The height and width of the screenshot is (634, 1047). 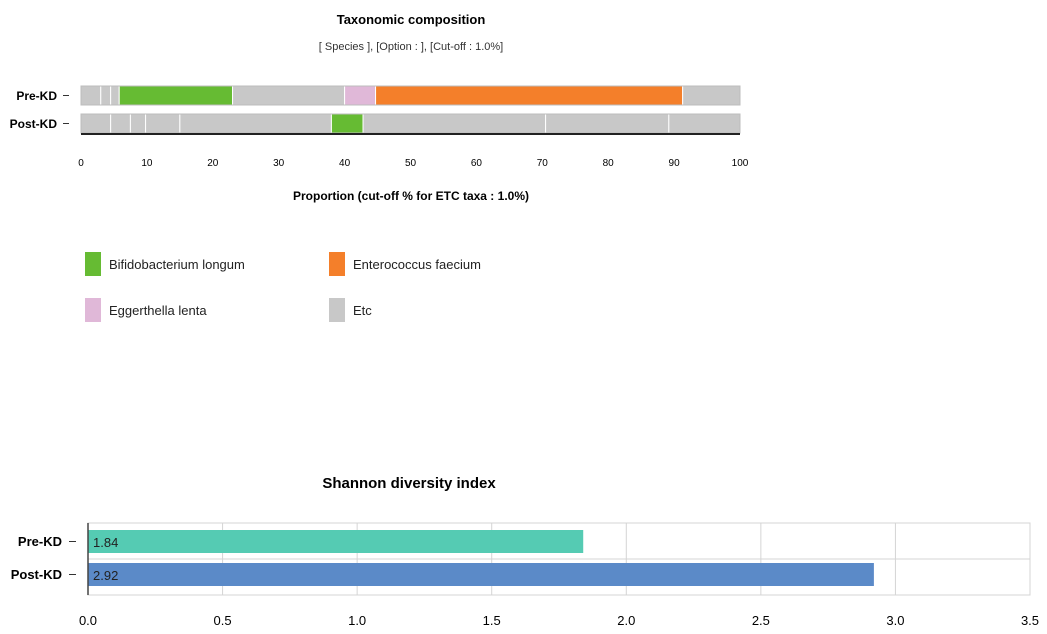 I want to click on data-label: 1.84, so click(x=105, y=542).